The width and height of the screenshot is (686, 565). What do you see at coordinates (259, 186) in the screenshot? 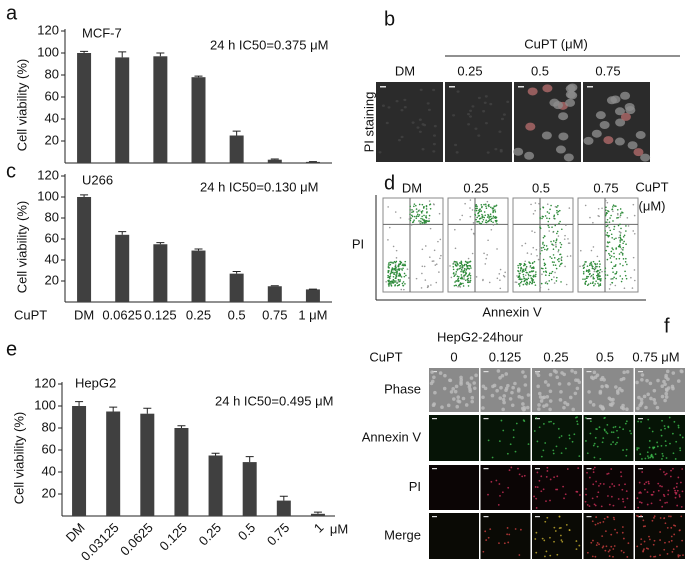
I see `annotation: 24 h IC50=0.130 μM` at bounding box center [259, 186].